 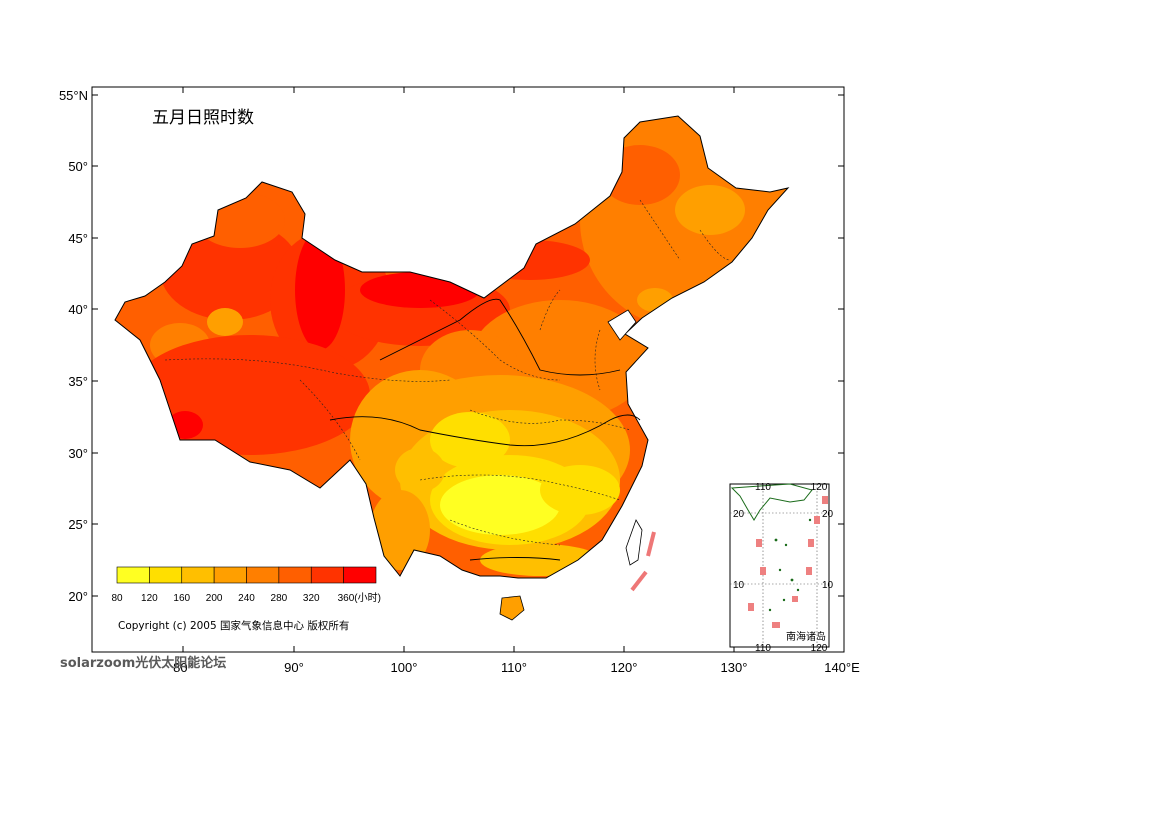 What do you see at coordinates (246, 598) in the screenshot?
I see `legend-value-label: 240` at bounding box center [246, 598].